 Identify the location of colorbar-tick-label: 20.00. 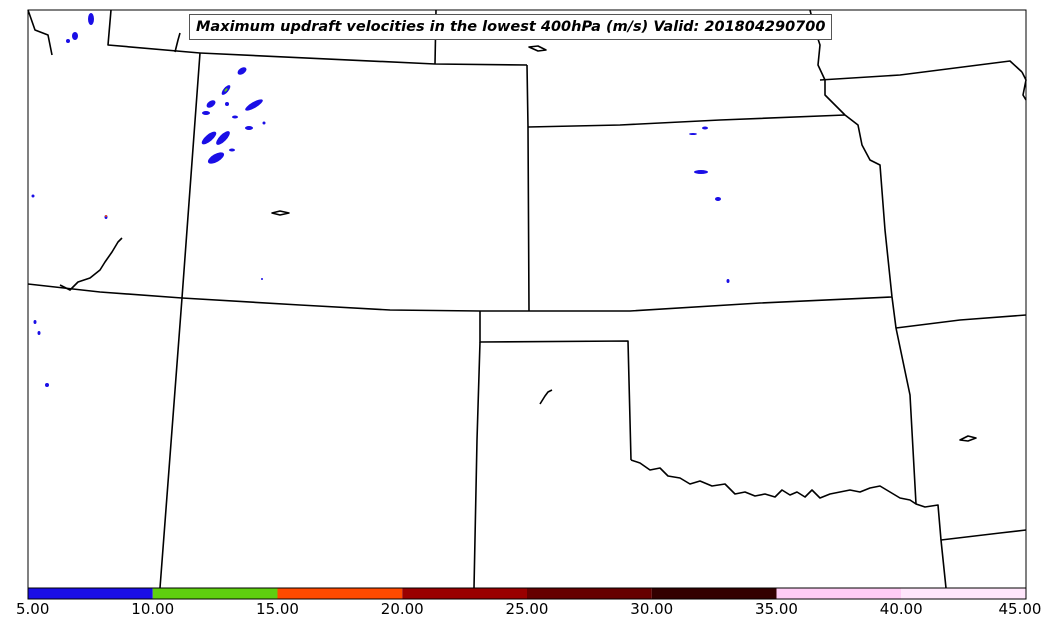
(402, 609).